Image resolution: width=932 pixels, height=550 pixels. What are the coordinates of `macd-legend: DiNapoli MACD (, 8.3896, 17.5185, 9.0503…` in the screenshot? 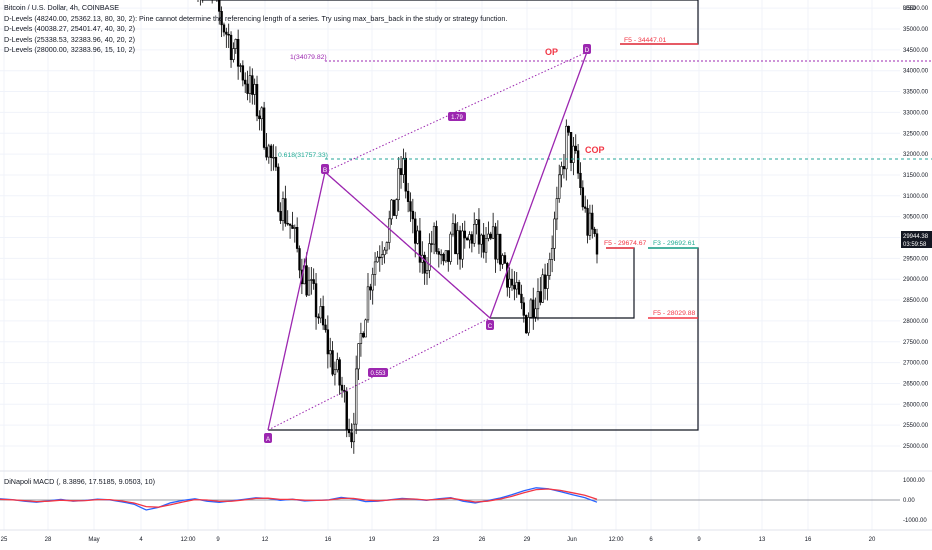 It's located at (80, 481).